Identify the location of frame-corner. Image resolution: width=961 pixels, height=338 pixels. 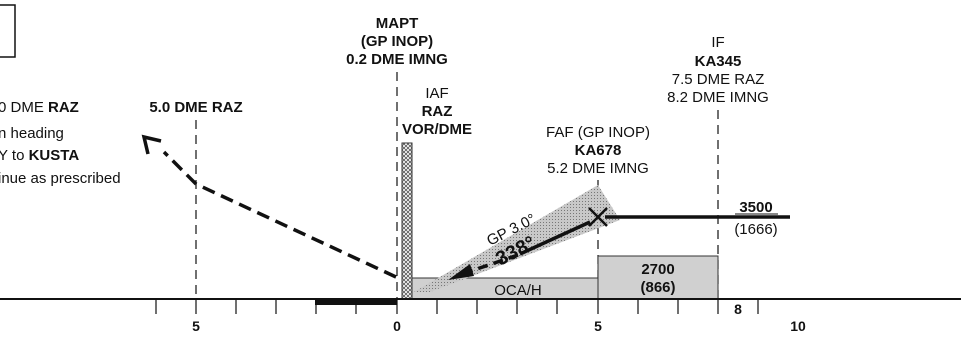
(8, 31).